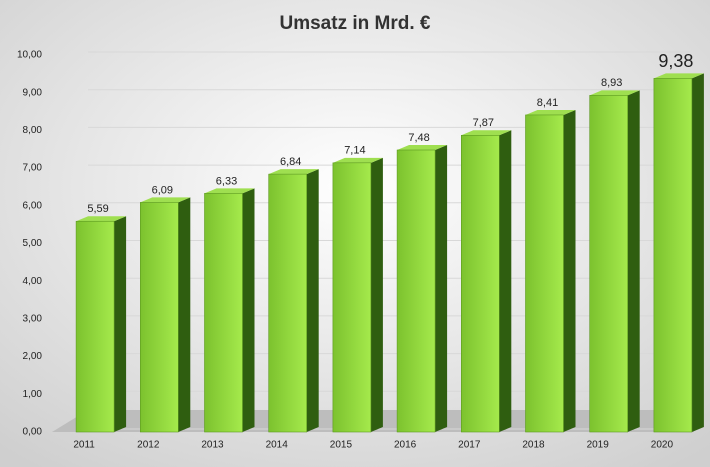 This screenshot has width=710, height=467. I want to click on value-label: 6,33, so click(226, 181).